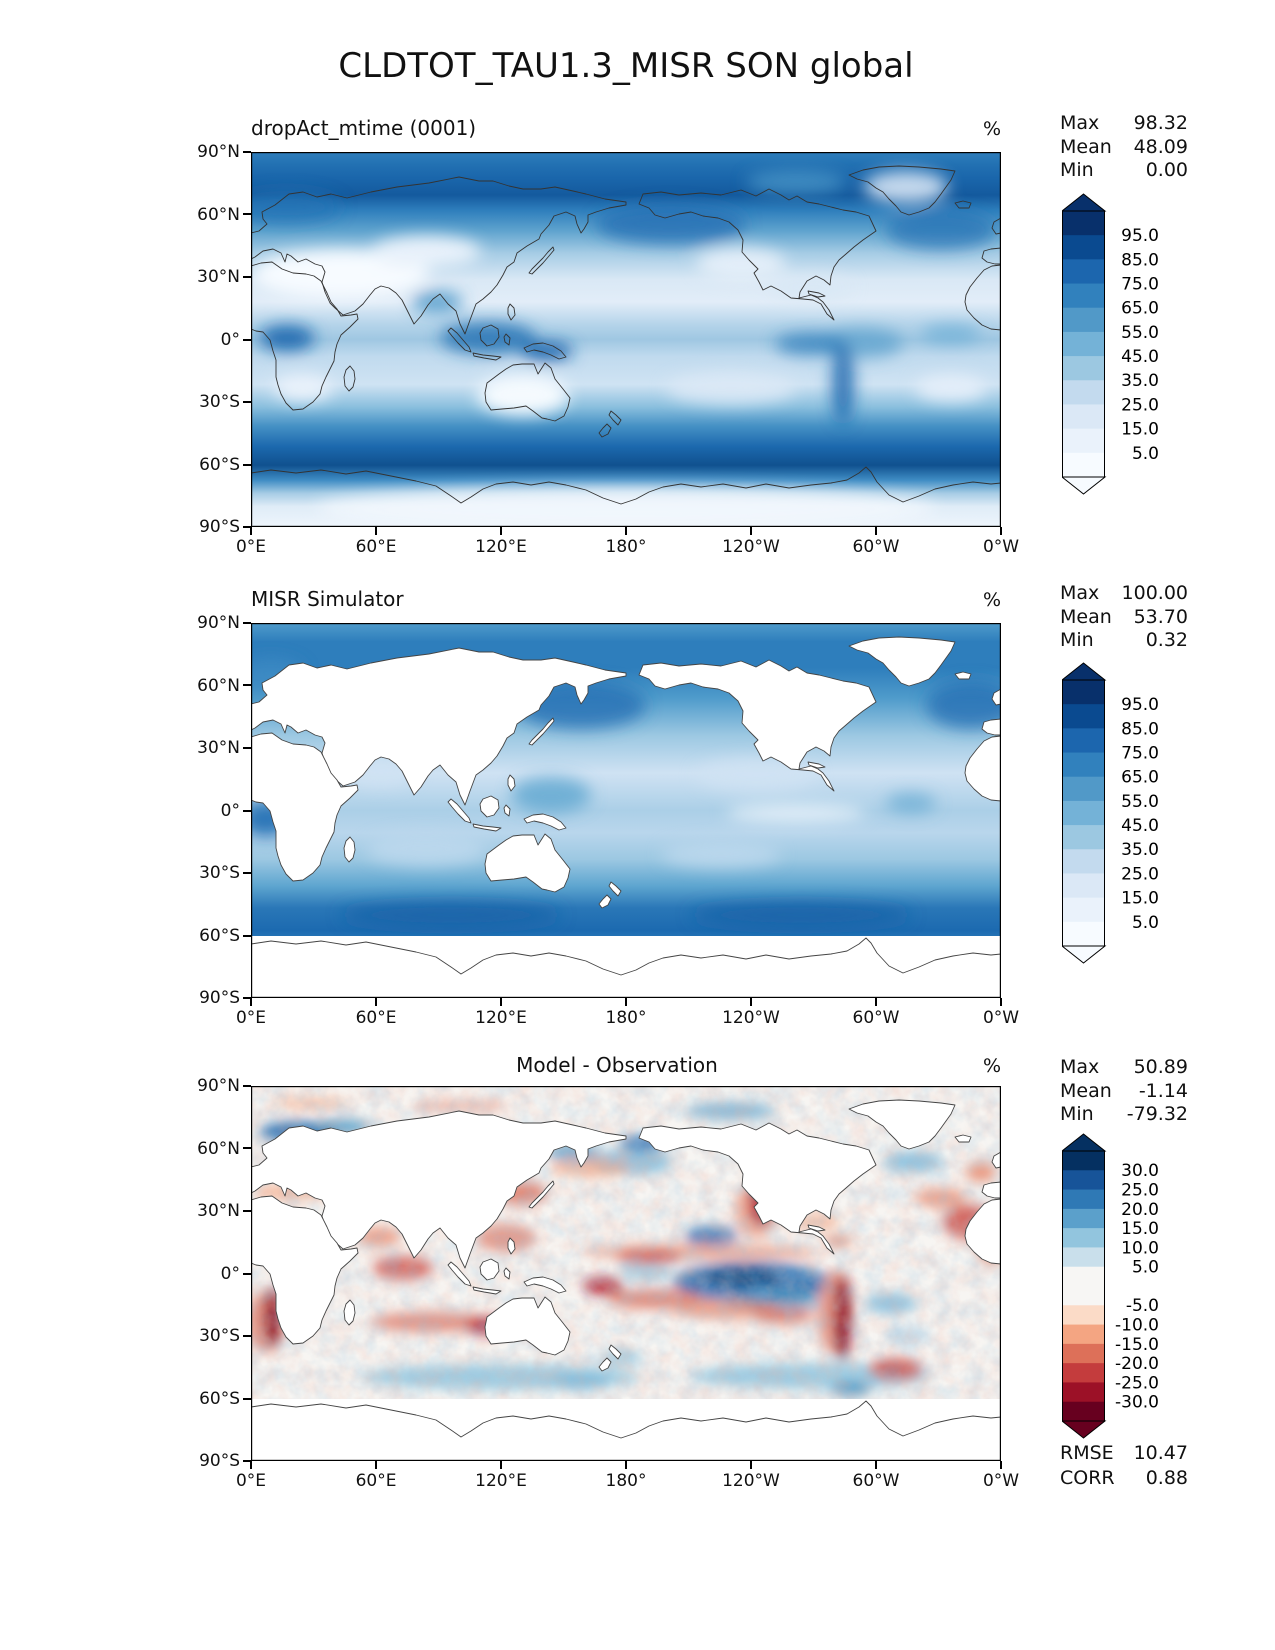 This screenshot has width=1275, height=1650. What do you see at coordinates (1124, 617) in the screenshot?
I see `panel-2-stats: Max 100.00 Mean 53.70 Min 0.32` at bounding box center [1124, 617].